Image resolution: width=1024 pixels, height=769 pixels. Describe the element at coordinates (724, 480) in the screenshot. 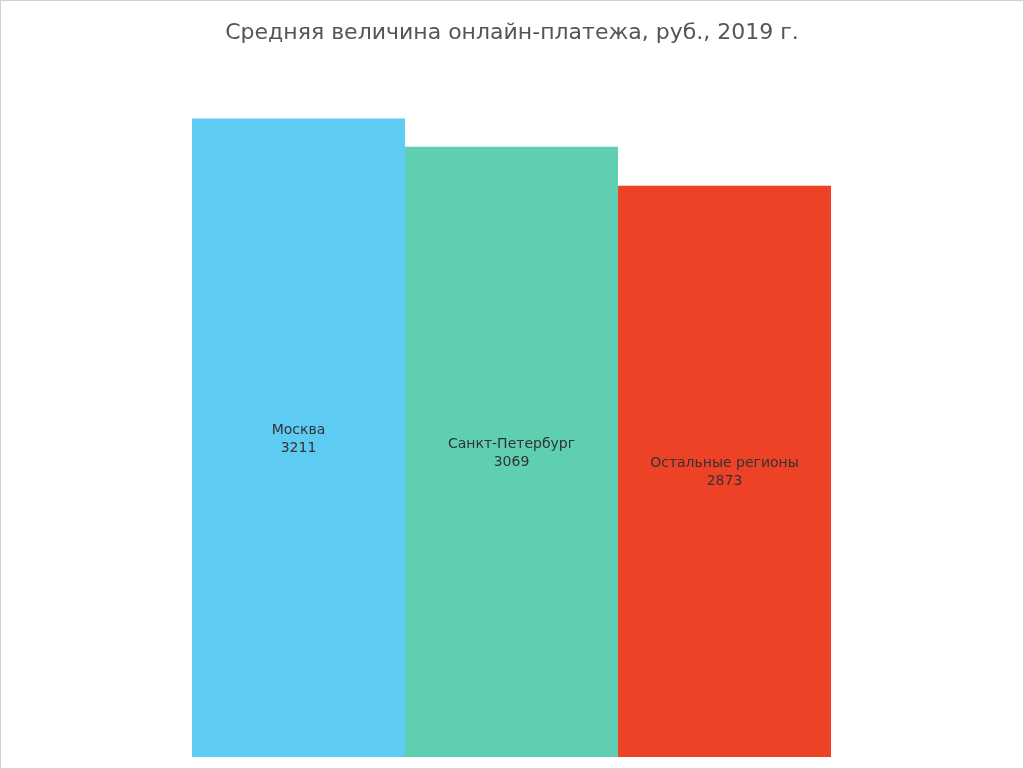

I see `data-label: 2873` at that location.